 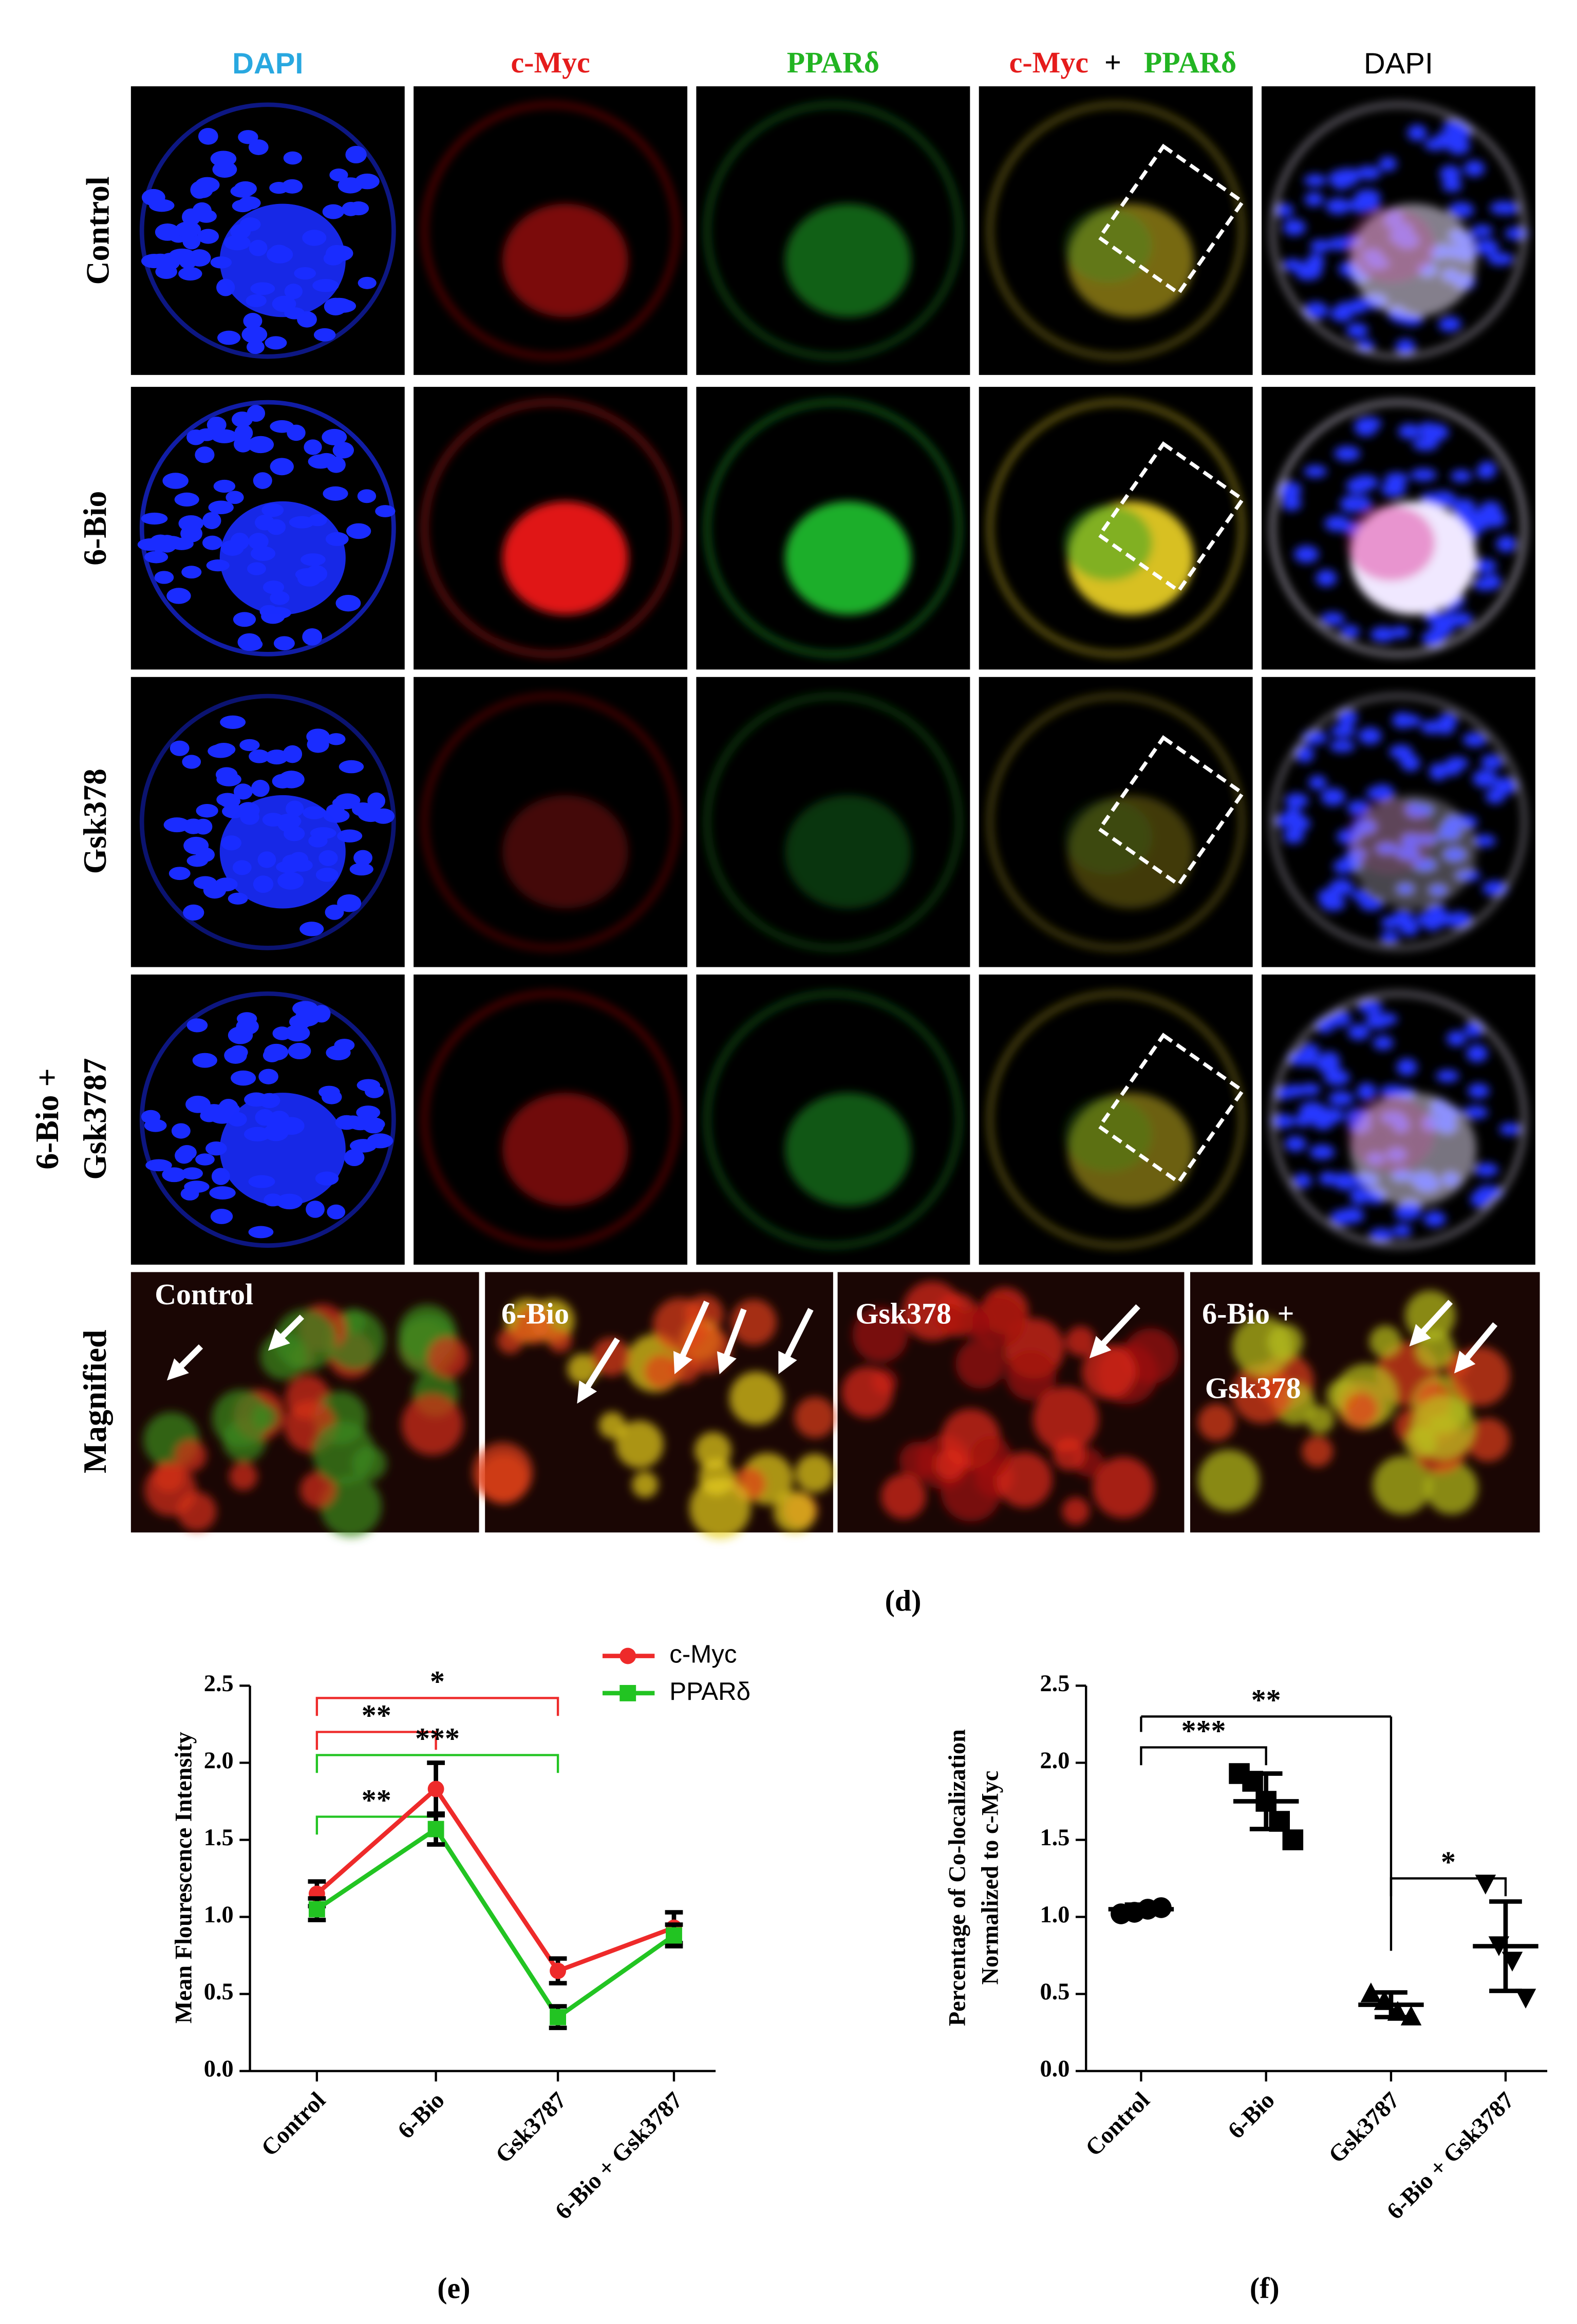 What do you see at coordinates (1172, 219) in the screenshot?
I see `roi-box` at bounding box center [1172, 219].